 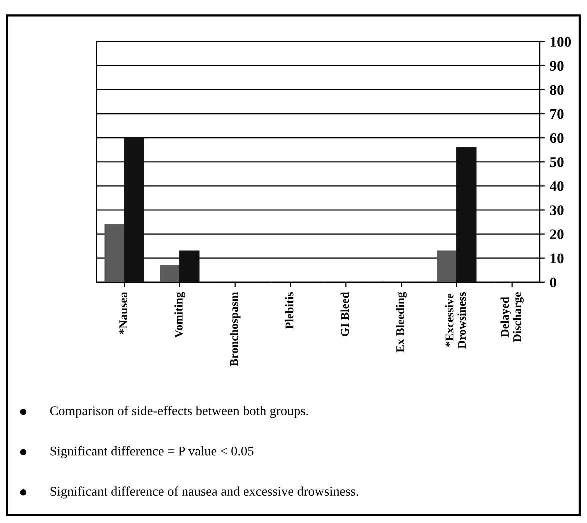 I want to click on x-tick-label: Bronchospasm, so click(x=235, y=329).